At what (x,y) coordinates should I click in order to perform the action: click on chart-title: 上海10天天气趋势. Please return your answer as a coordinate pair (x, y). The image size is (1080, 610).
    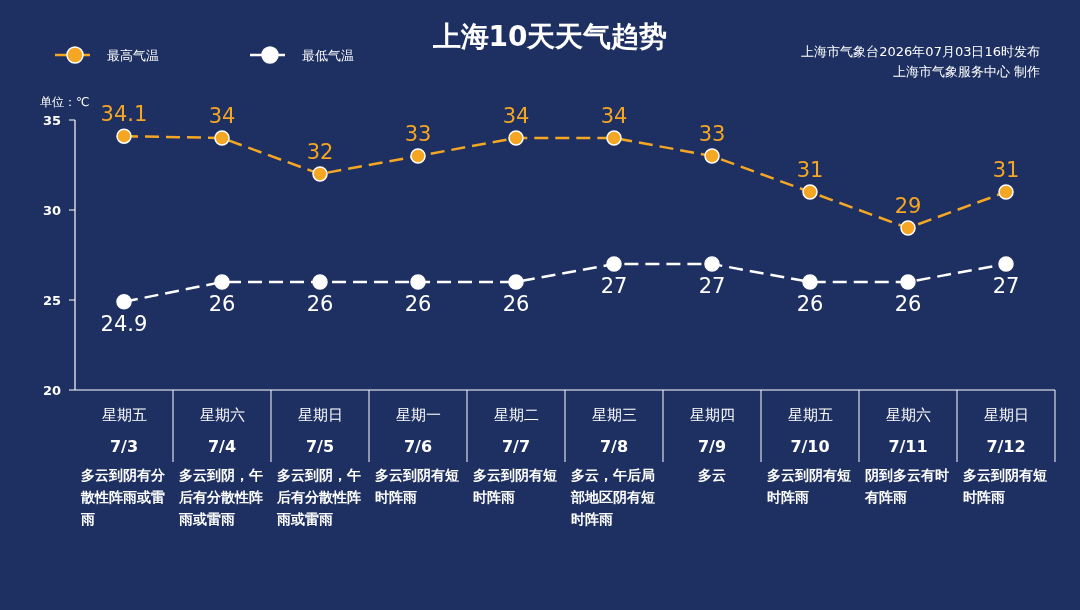
    Looking at the image, I should click on (549, 36).